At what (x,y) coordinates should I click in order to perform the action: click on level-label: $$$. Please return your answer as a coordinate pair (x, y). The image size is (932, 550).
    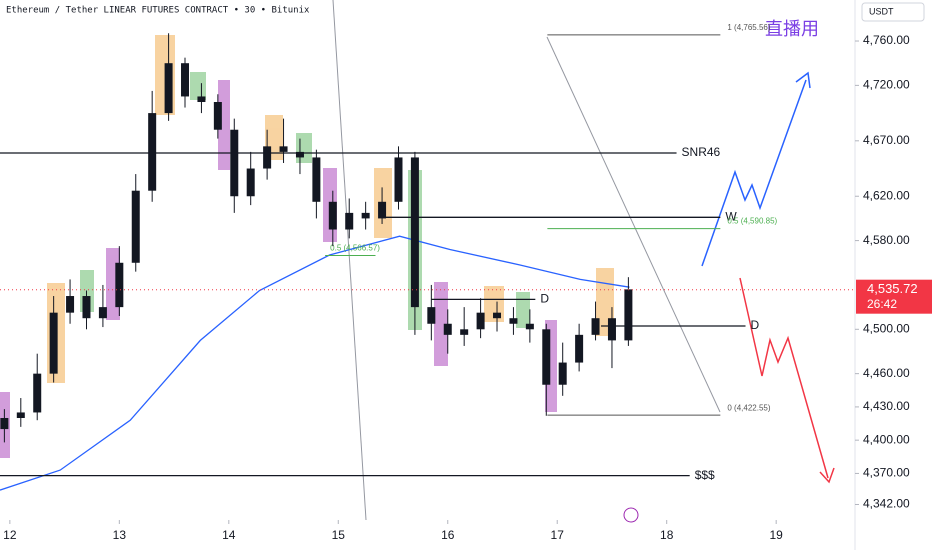
    Looking at the image, I should click on (705, 475).